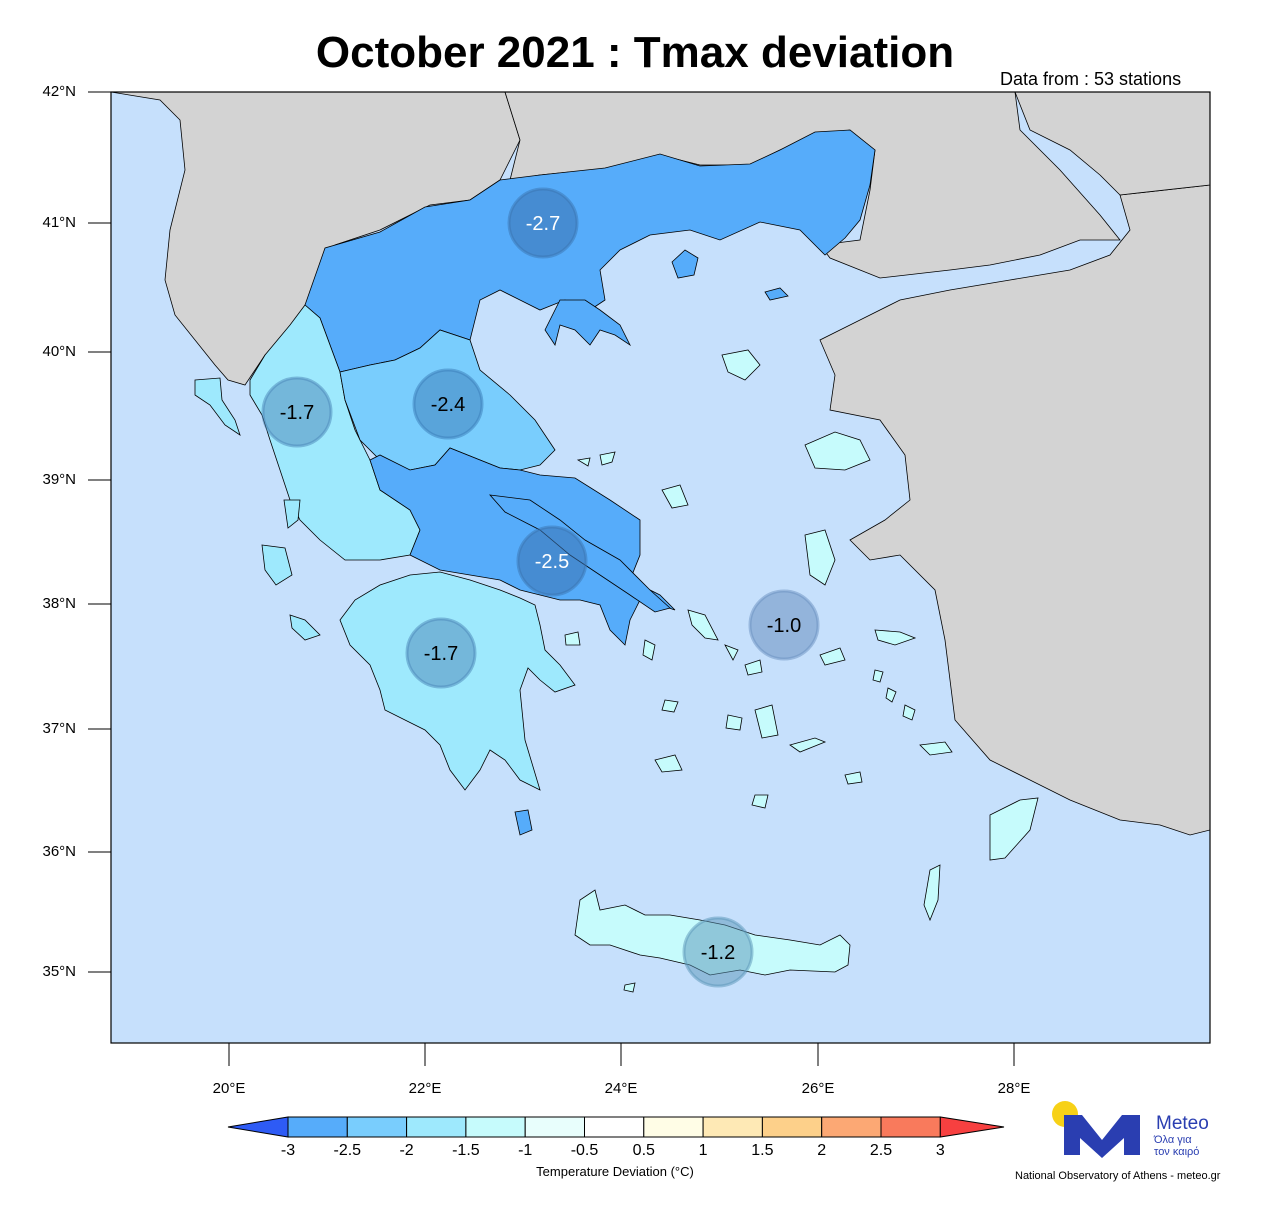 This screenshot has height=1217, width=1270. I want to click on colorbar-tick-label: 2.5, so click(881, 1150).